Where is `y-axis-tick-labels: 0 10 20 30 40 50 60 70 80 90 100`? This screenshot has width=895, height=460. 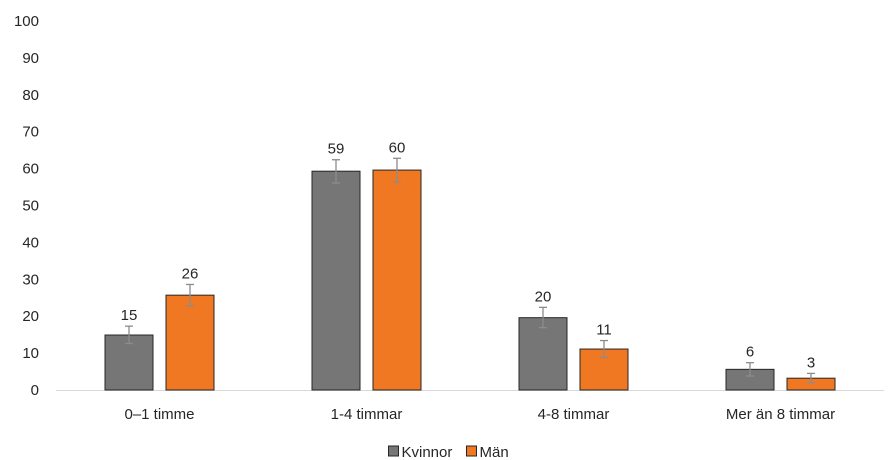
y-axis-tick-labels: 0 10 20 30 40 50 60 70 80 90 100 is located at coordinates (26, 206).